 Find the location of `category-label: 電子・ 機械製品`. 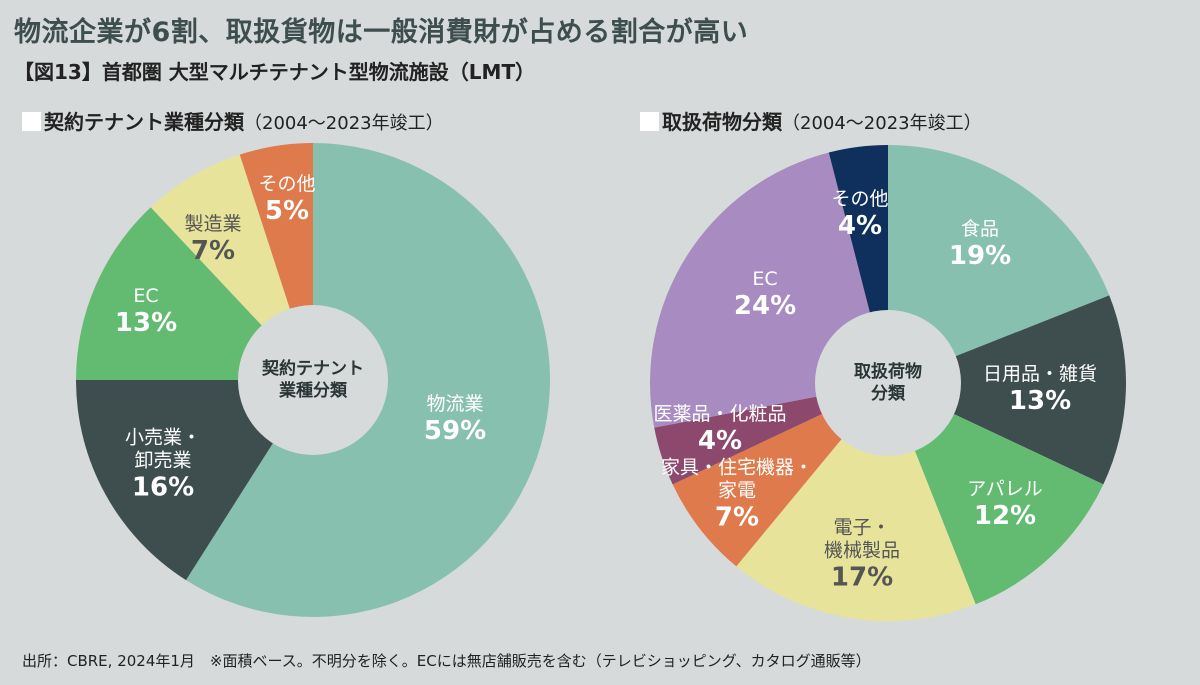

category-label: 電子・ 機械製品 is located at coordinates (862, 539).